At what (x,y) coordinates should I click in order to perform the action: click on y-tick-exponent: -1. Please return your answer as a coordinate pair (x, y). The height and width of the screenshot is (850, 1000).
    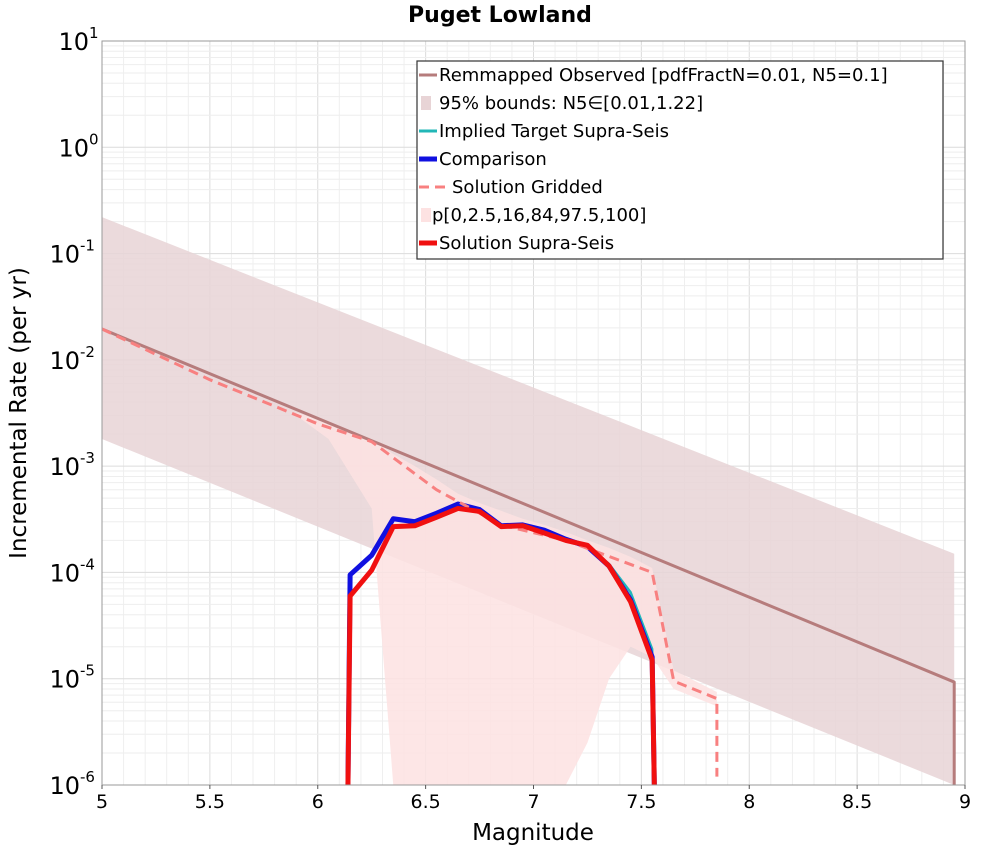
    Looking at the image, I should click on (87, 246).